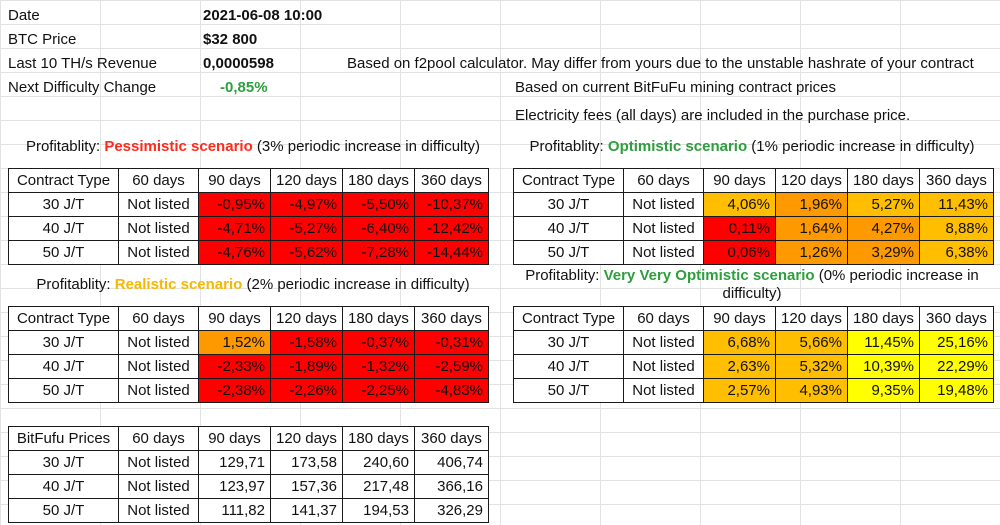 Image resolution: width=1000 pixels, height=525 pixels. What do you see at coordinates (234, 342) in the screenshot?
I see `value-cell: 1,52%` at bounding box center [234, 342].